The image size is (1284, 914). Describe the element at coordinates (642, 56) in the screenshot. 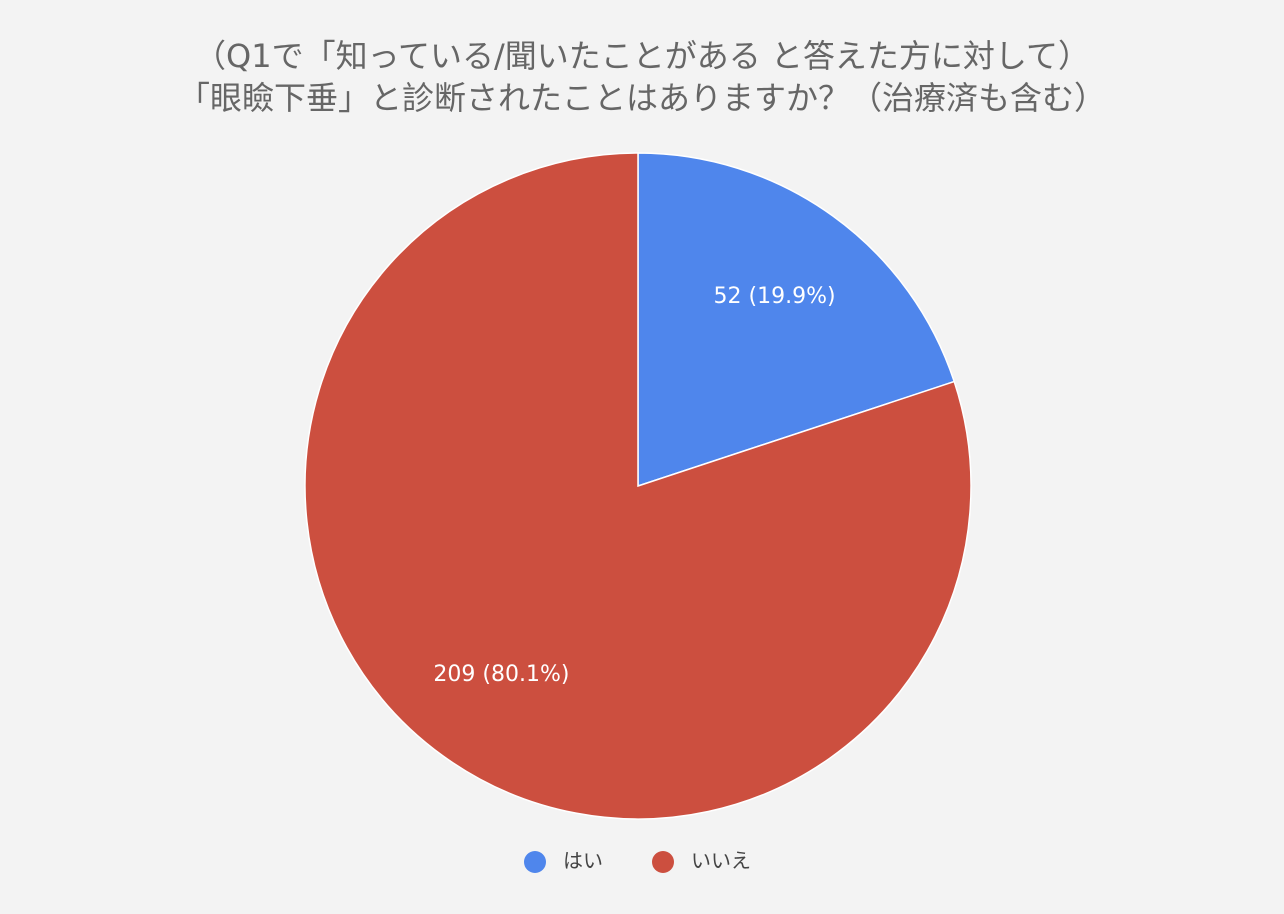

I see `chart-title: （Q1で「知っている/聞いたことがある と答えた方に対して）` at that location.